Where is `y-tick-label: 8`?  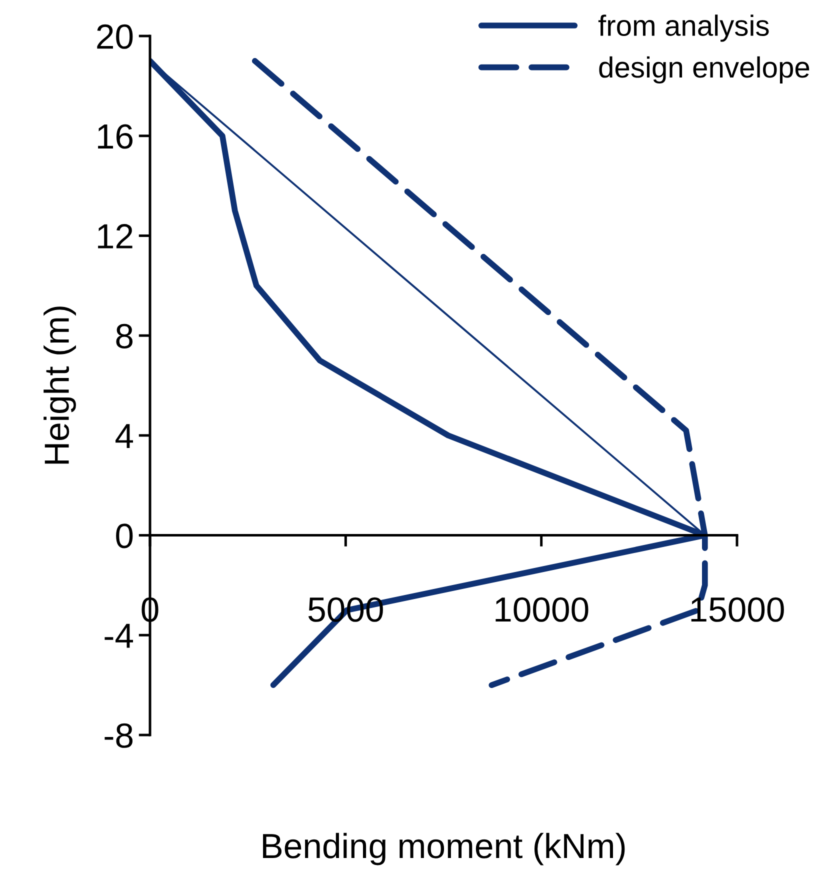
y-tick-label: 8 is located at coordinates (124, 336).